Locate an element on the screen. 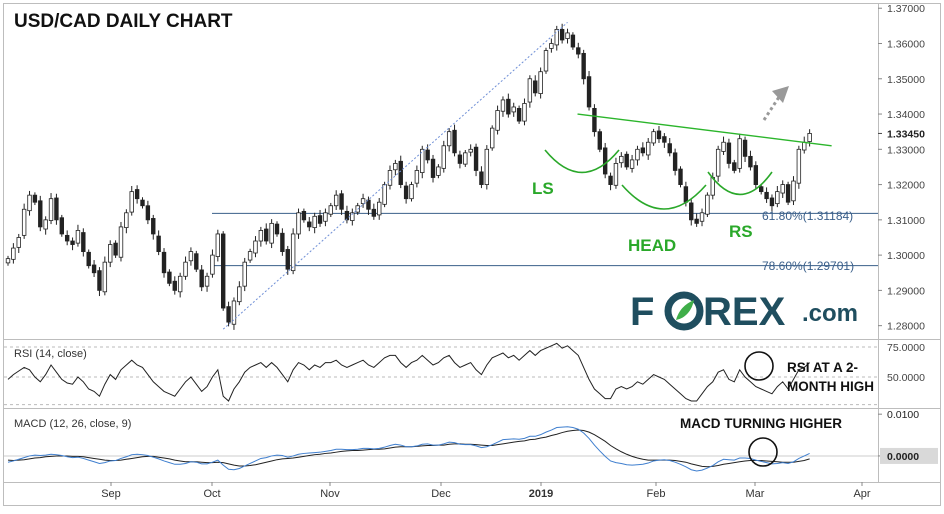 The width and height of the screenshot is (944, 514). logo-text-com: .com is located at coordinates (830, 313).